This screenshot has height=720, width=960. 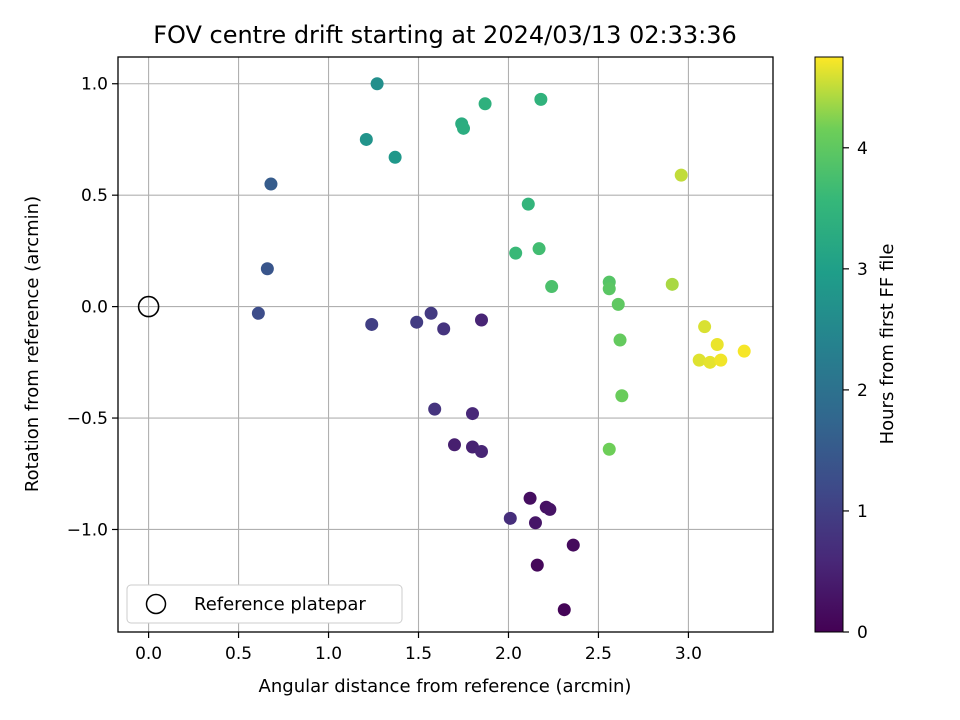 I want to click on x-tick-label: 2.5, so click(x=598, y=654).